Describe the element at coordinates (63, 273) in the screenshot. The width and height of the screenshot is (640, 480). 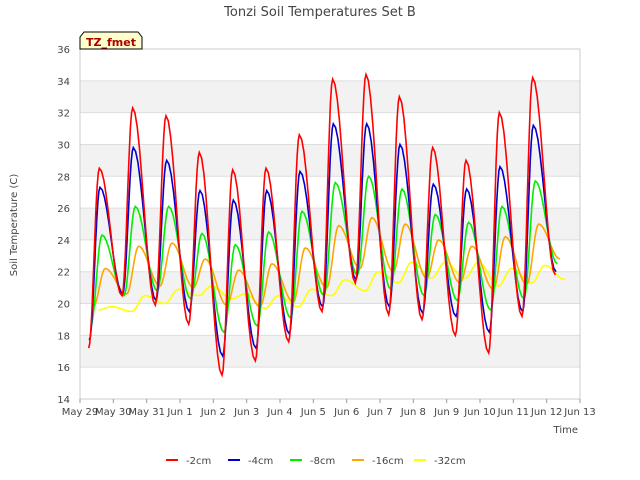
I see `y-tick-label: 22` at that location.